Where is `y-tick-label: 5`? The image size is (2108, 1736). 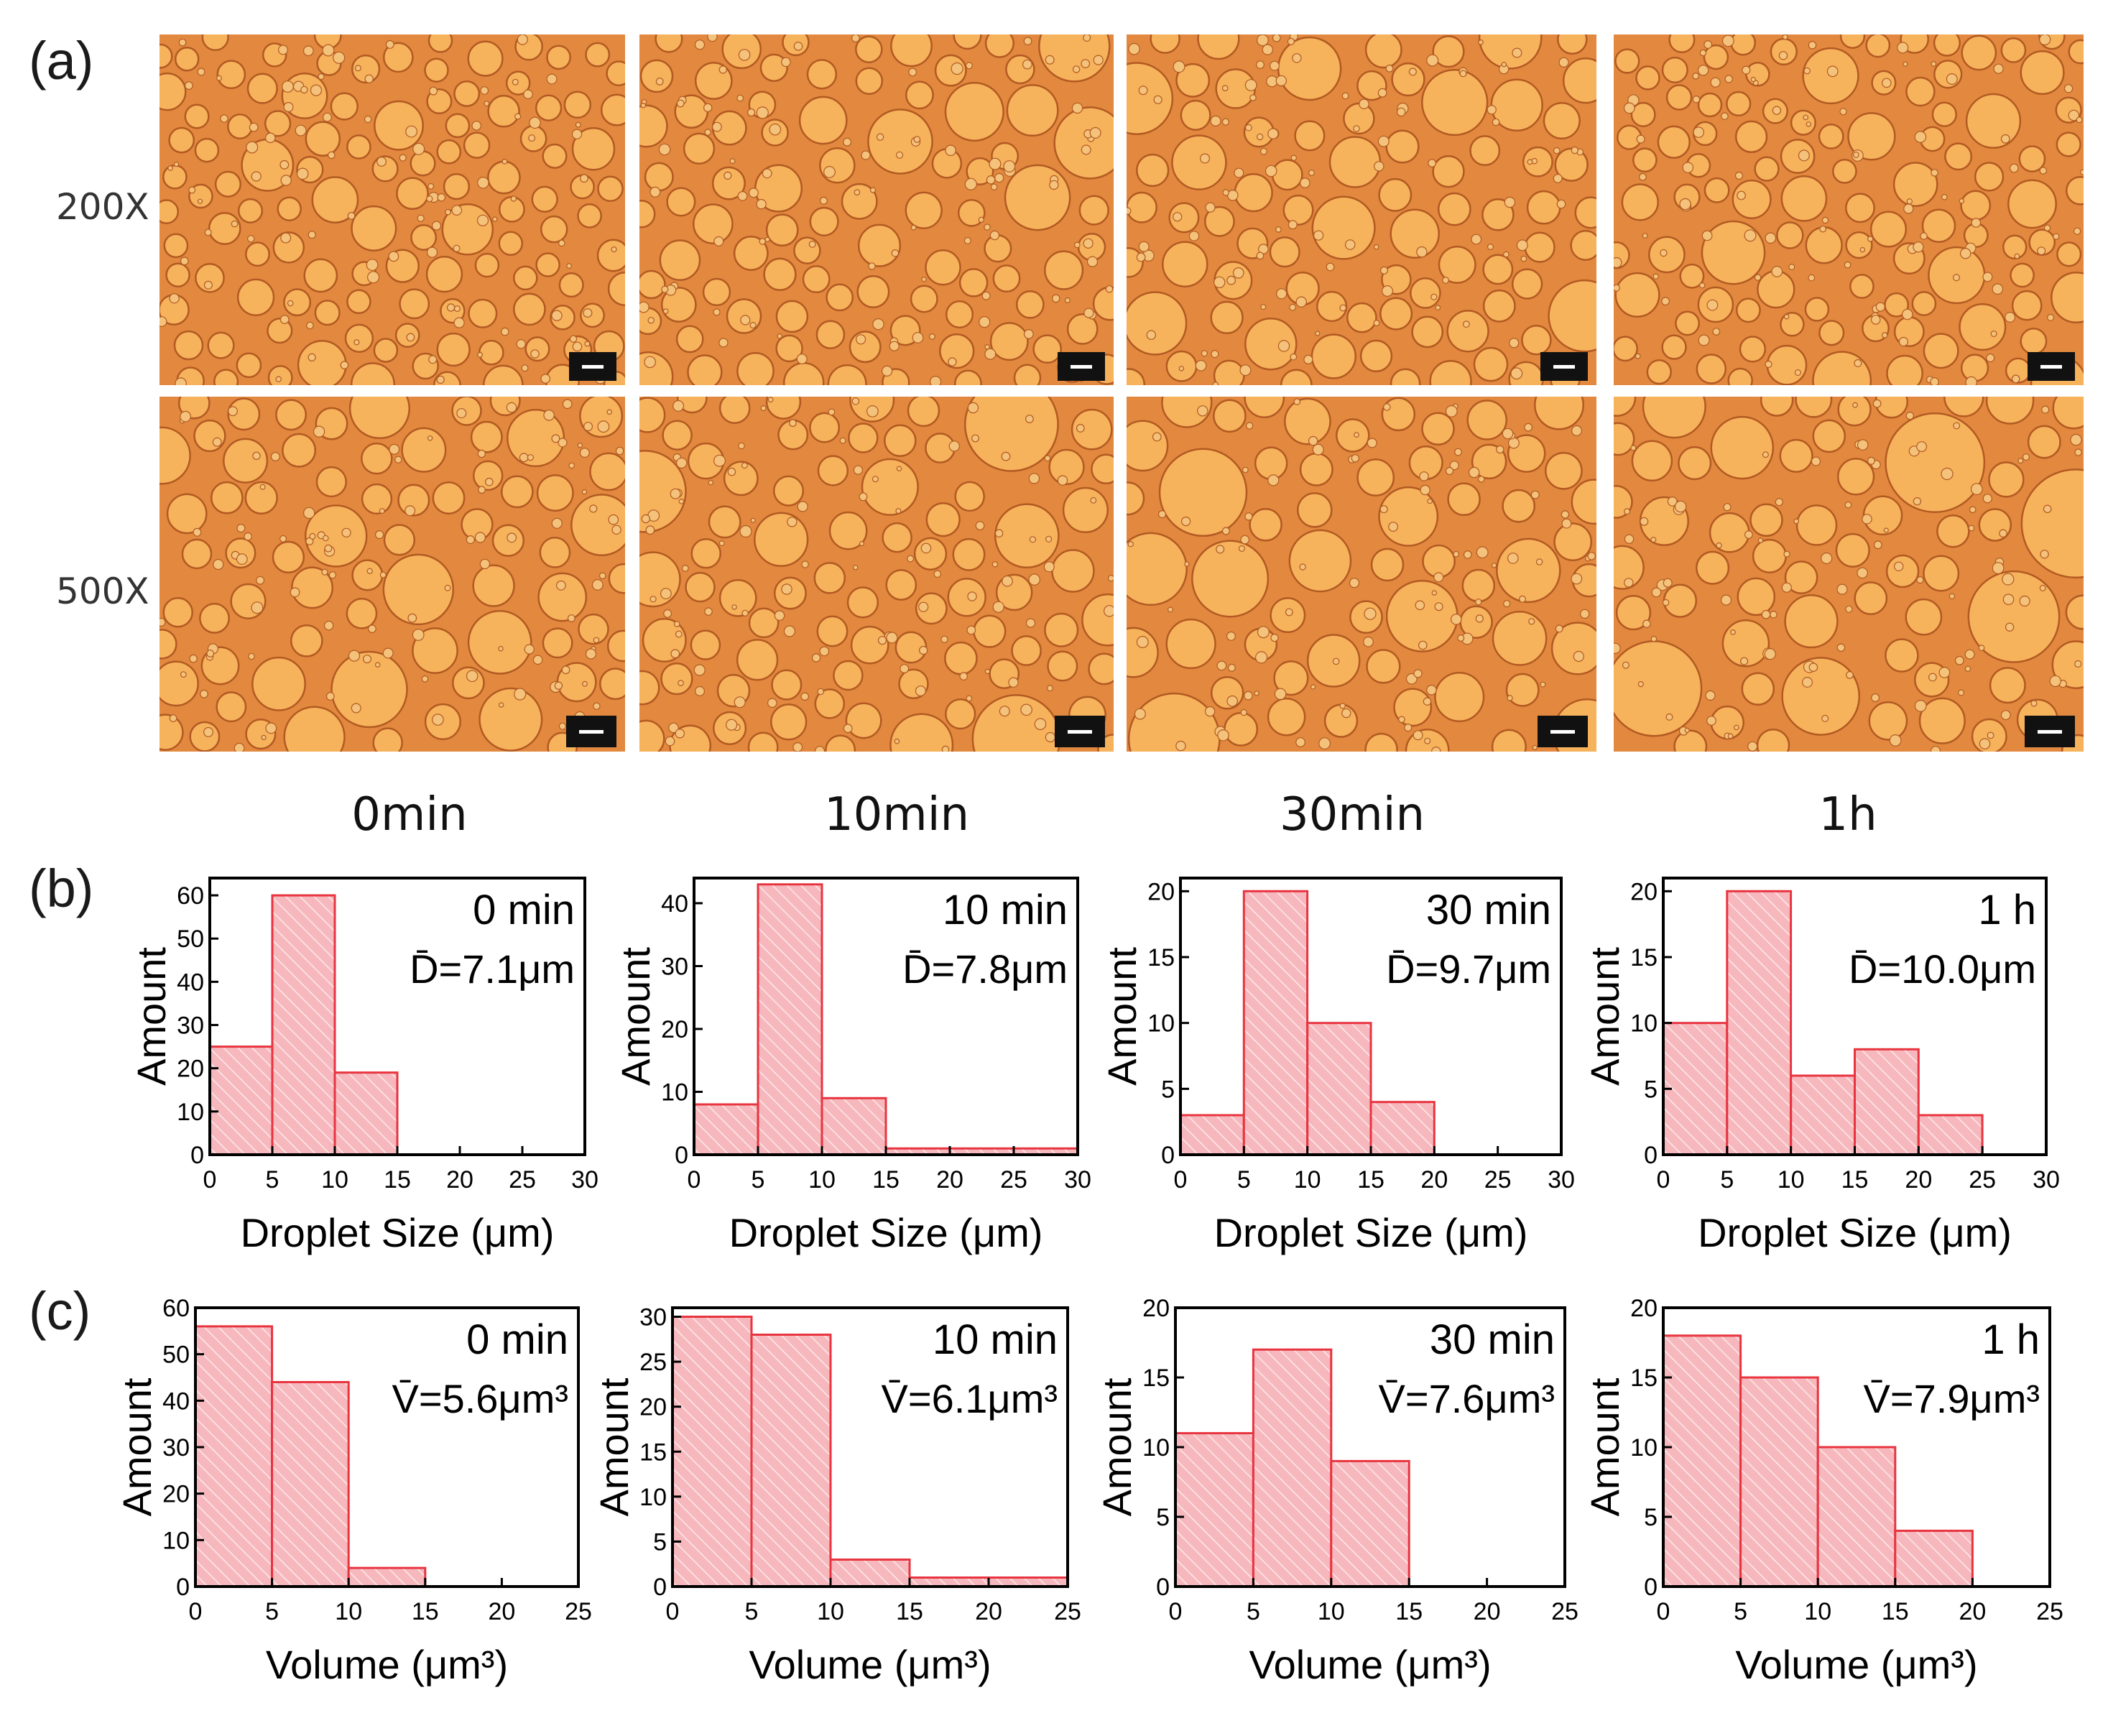
y-tick-label: 5 is located at coordinates (1163, 1518).